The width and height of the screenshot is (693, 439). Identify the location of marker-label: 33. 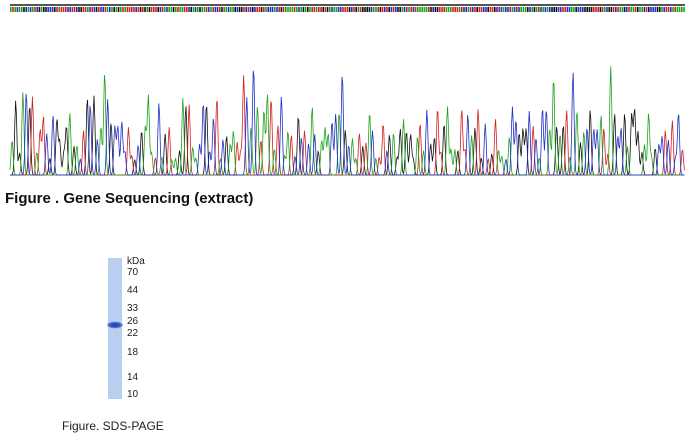
(133, 308).